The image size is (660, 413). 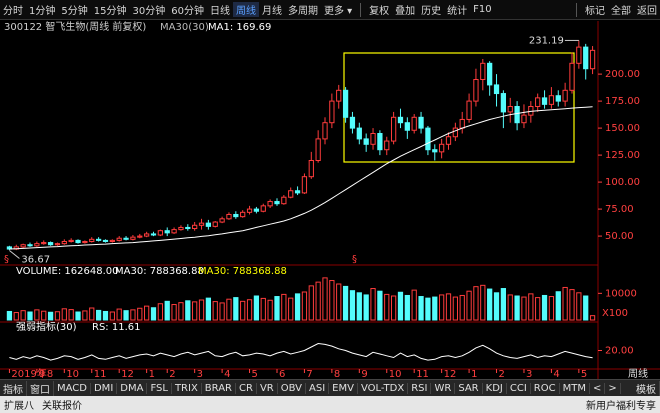 I want to click on toolbar-button: 1分钟, so click(x=42, y=11).